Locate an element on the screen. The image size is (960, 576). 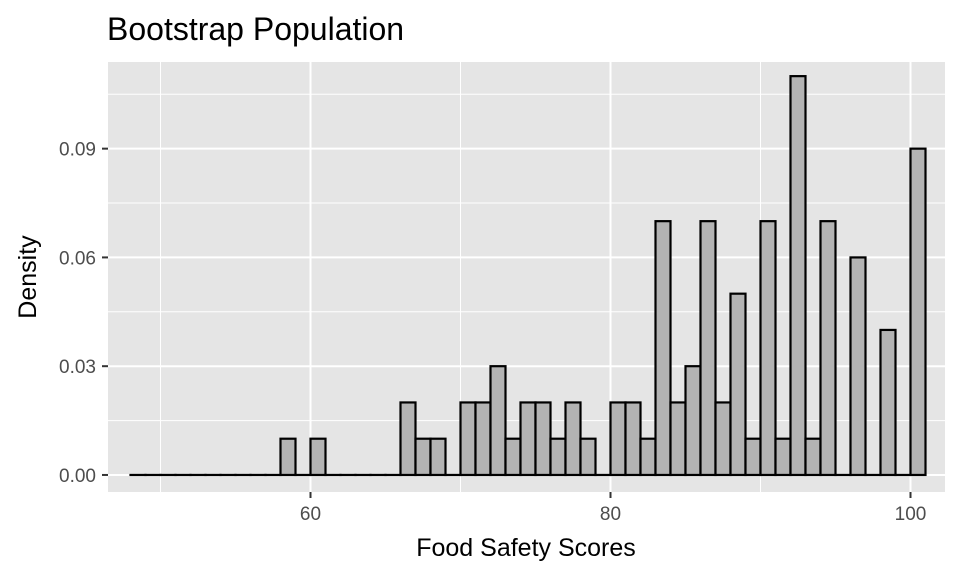
chart-title: Bootstrap Population is located at coordinates (255, 29).